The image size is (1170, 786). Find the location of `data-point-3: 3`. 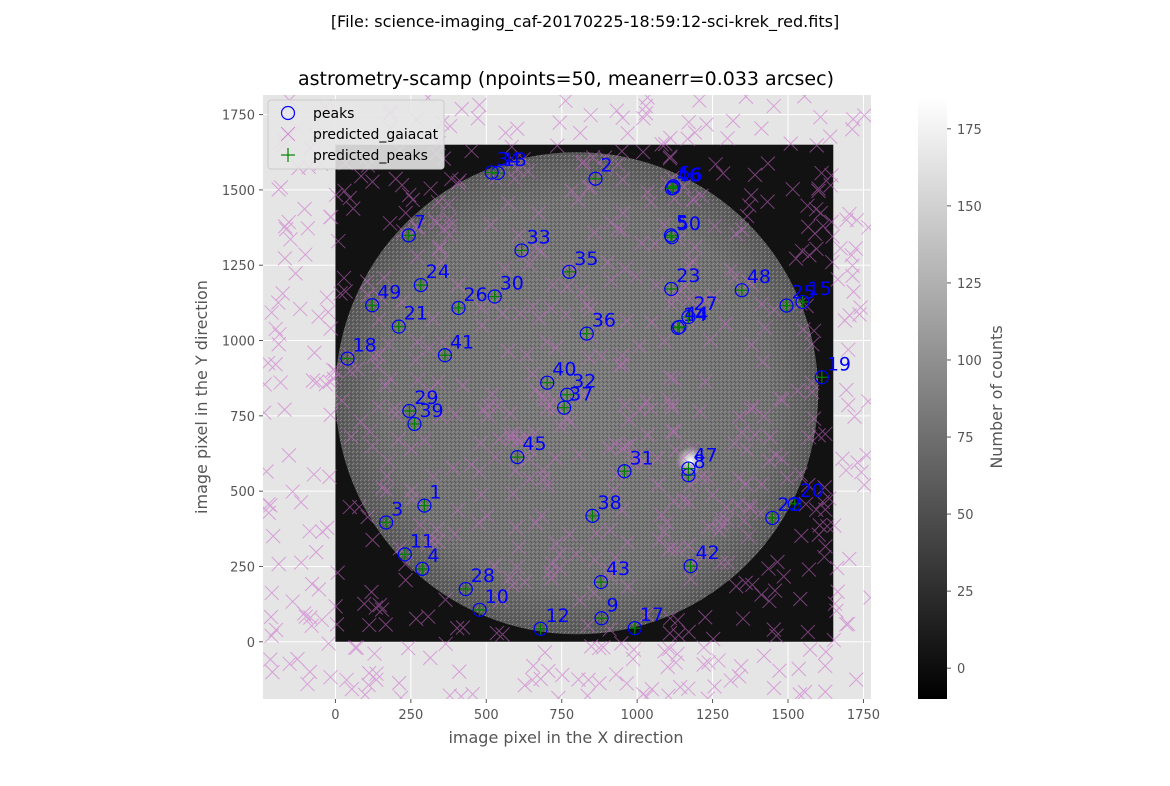

data-point-3: 3 is located at coordinates (391, 514).